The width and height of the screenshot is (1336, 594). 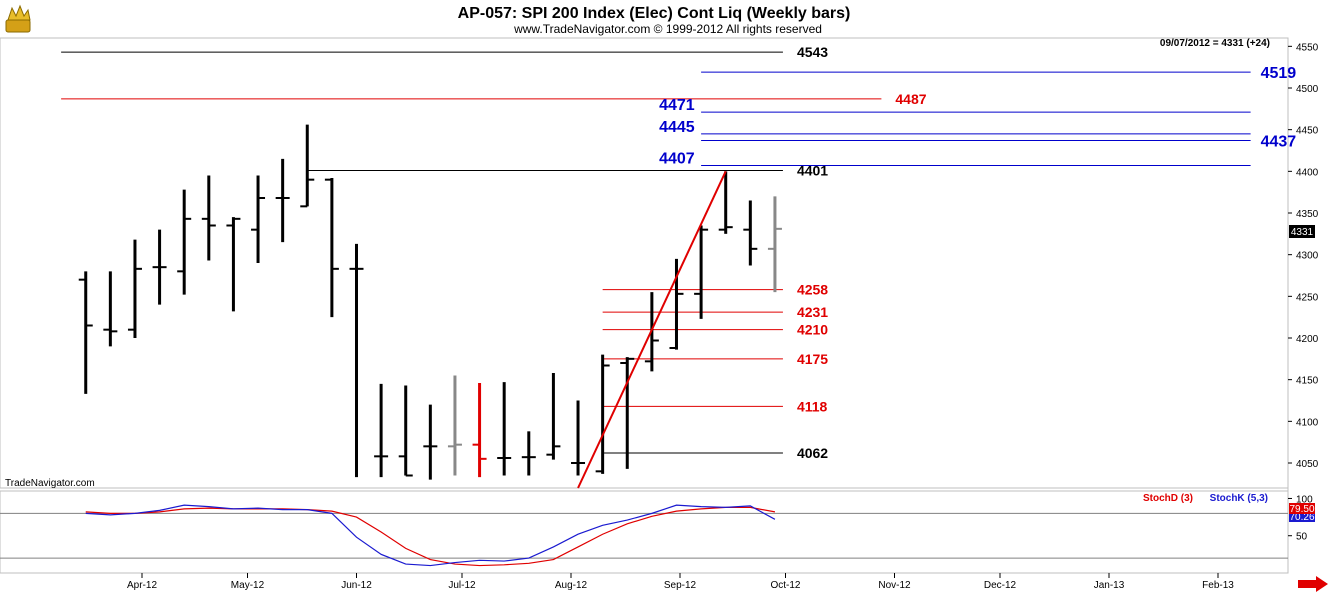 What do you see at coordinates (1279, 142) in the screenshot?
I see `level-label: 4437` at bounding box center [1279, 142].